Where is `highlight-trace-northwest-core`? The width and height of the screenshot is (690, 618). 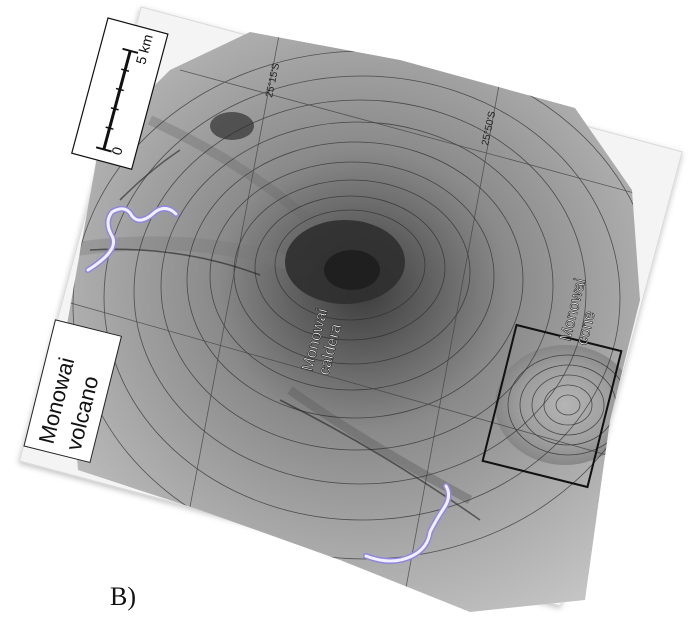
highlight-trace-northwest-core is located at coordinates (132, 239).